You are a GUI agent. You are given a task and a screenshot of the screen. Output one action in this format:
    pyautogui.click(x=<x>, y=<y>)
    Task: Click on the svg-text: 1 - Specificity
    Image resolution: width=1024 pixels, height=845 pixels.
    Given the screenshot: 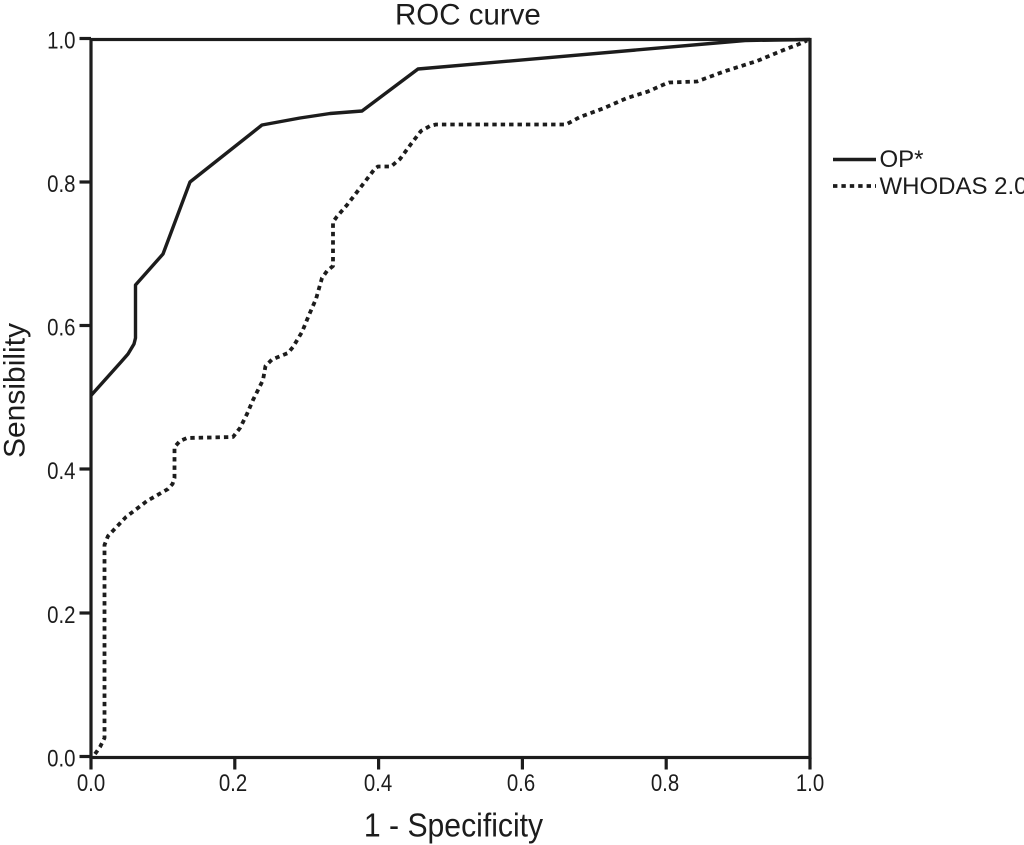 What is the action you would take?
    pyautogui.click(x=453, y=825)
    